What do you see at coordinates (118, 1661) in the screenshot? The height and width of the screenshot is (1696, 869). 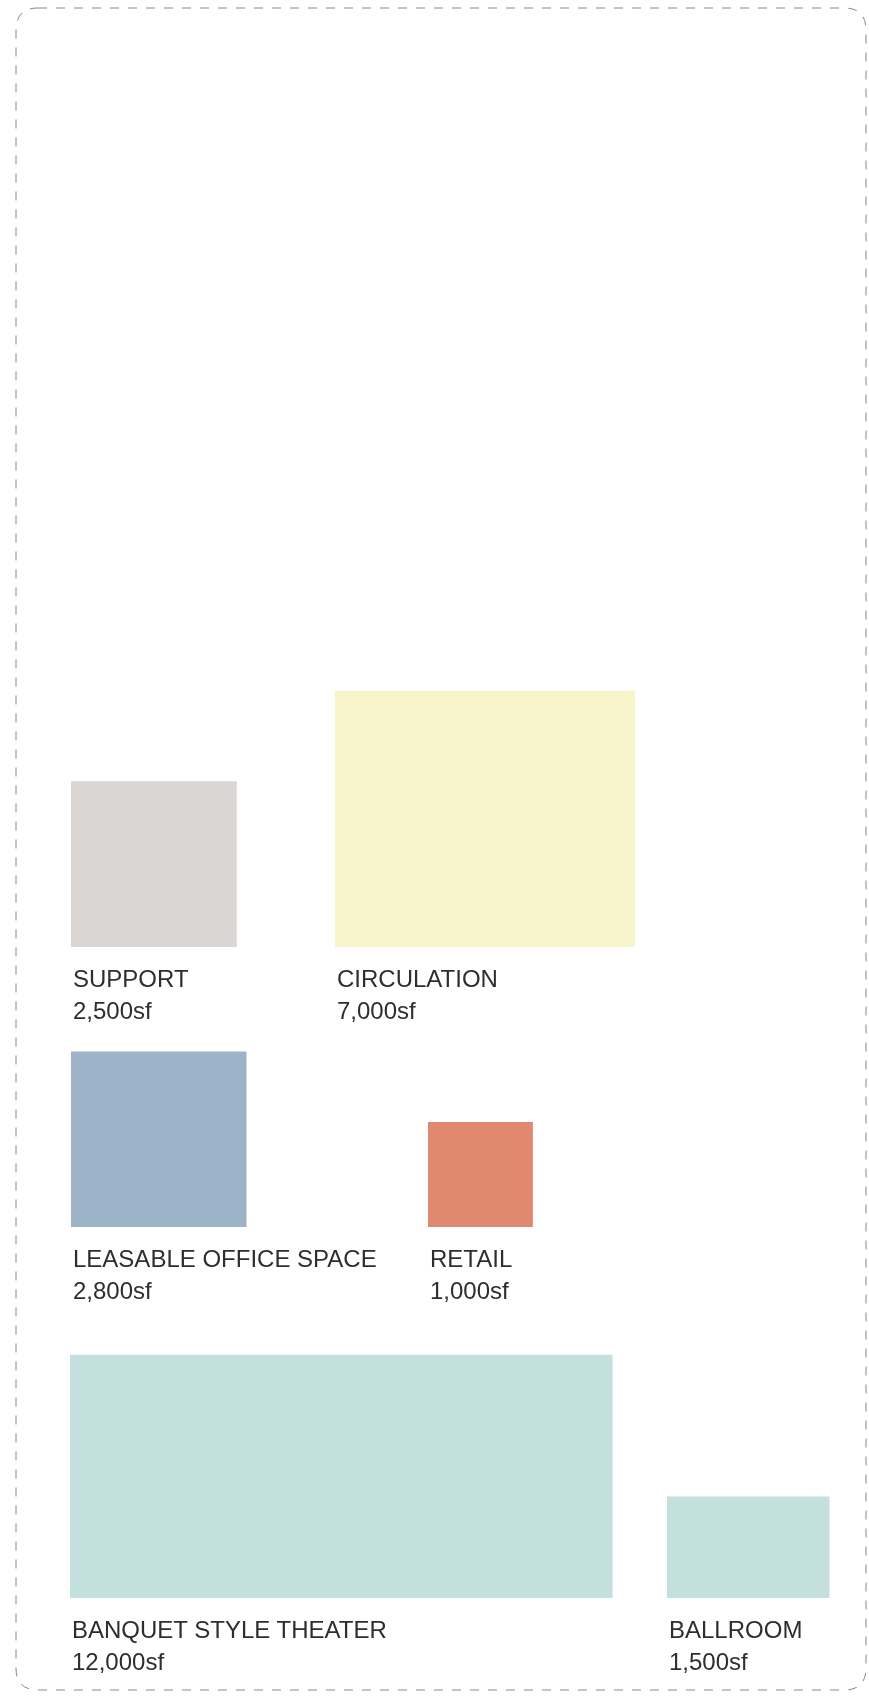 I see `data-label: 12,000sf` at bounding box center [118, 1661].